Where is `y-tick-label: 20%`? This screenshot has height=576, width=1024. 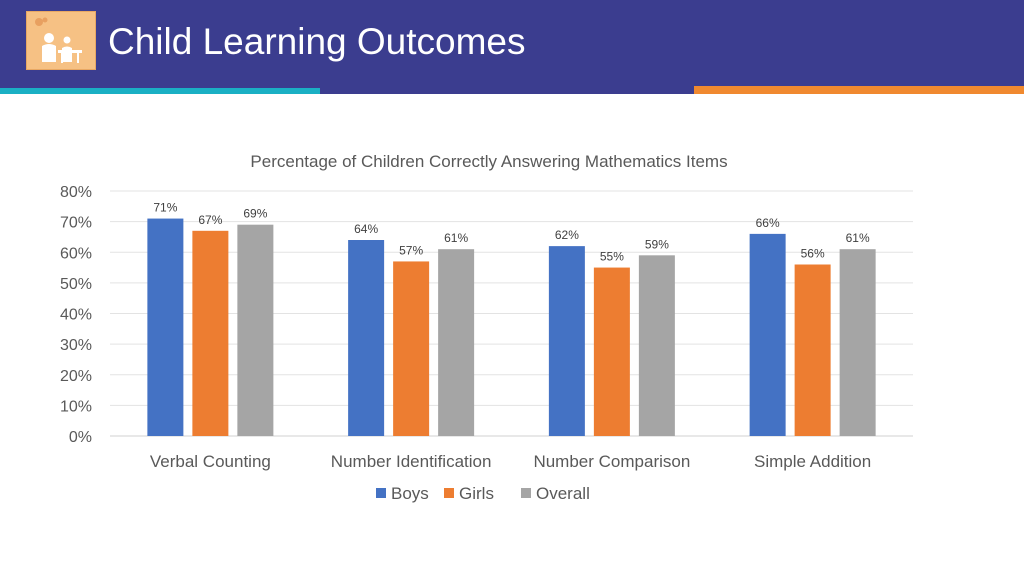
y-tick-label: 20% is located at coordinates (76, 376).